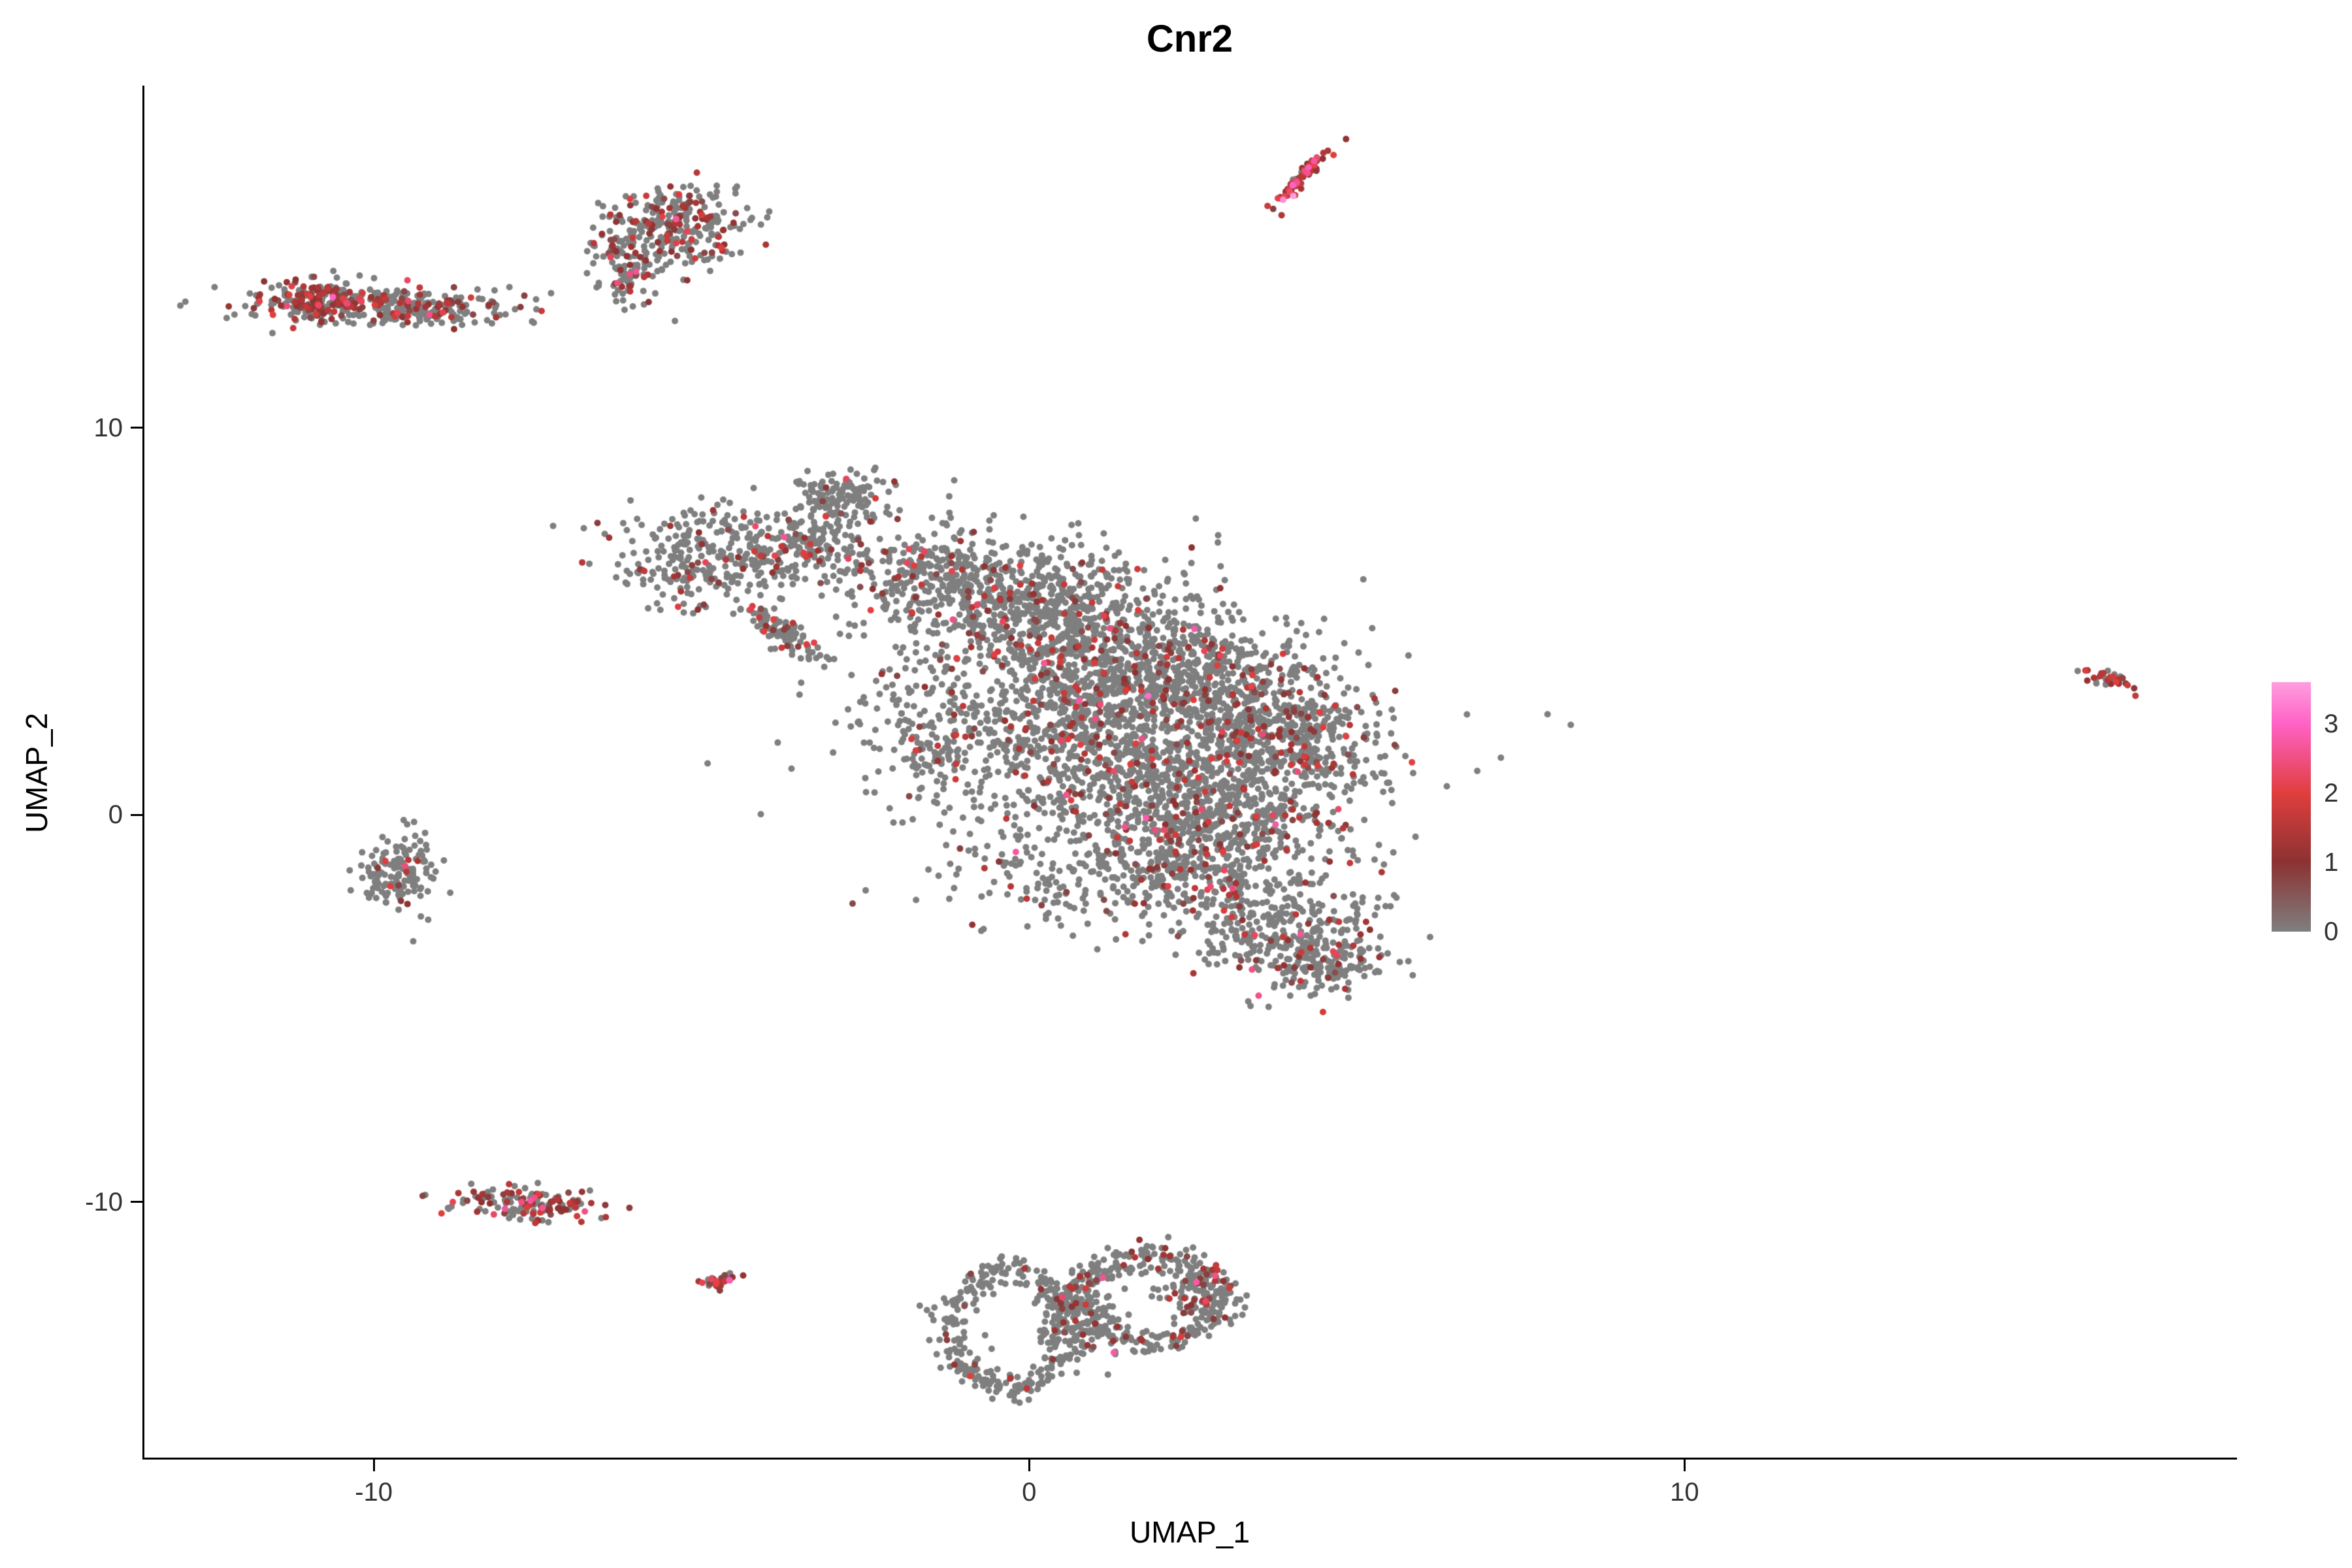  What do you see at coordinates (2331, 723) in the screenshot?
I see `legend-tick-label: 3` at bounding box center [2331, 723].